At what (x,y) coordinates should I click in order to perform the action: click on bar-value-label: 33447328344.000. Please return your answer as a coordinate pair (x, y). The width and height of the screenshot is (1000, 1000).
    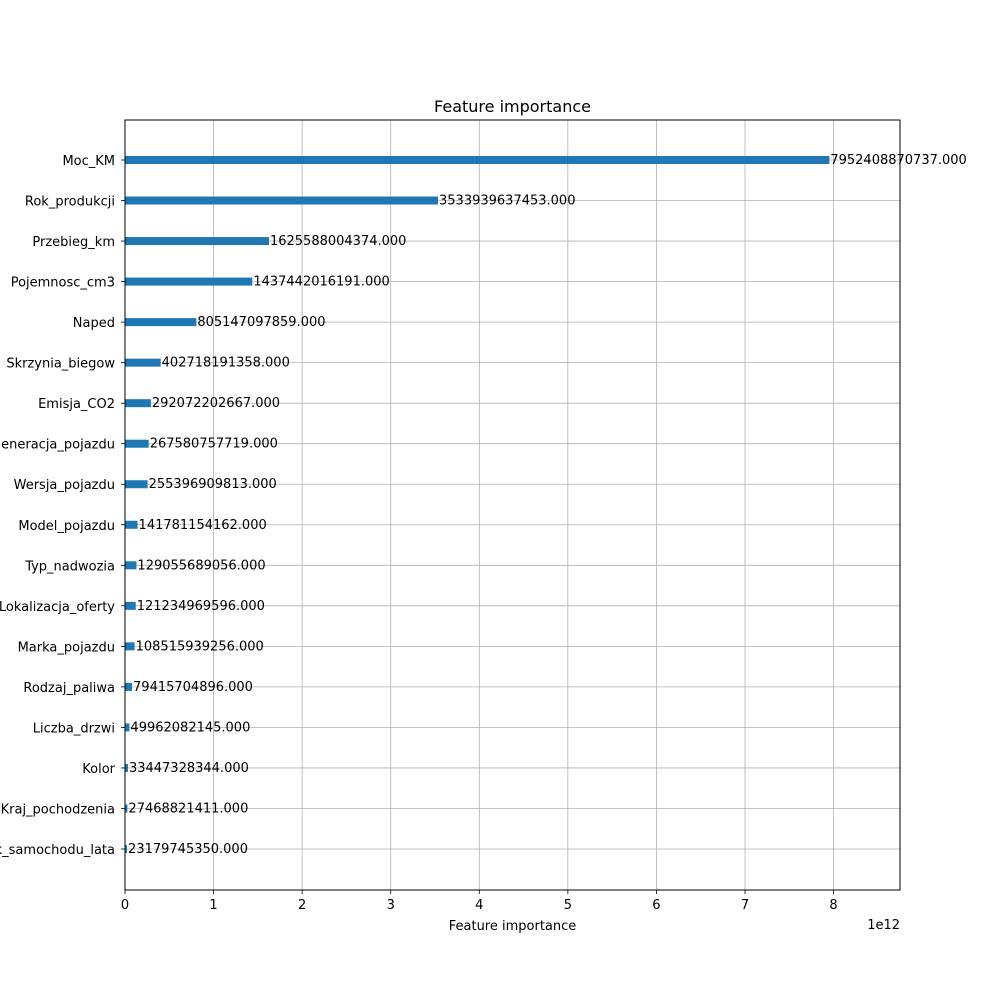
    Looking at the image, I should click on (189, 768).